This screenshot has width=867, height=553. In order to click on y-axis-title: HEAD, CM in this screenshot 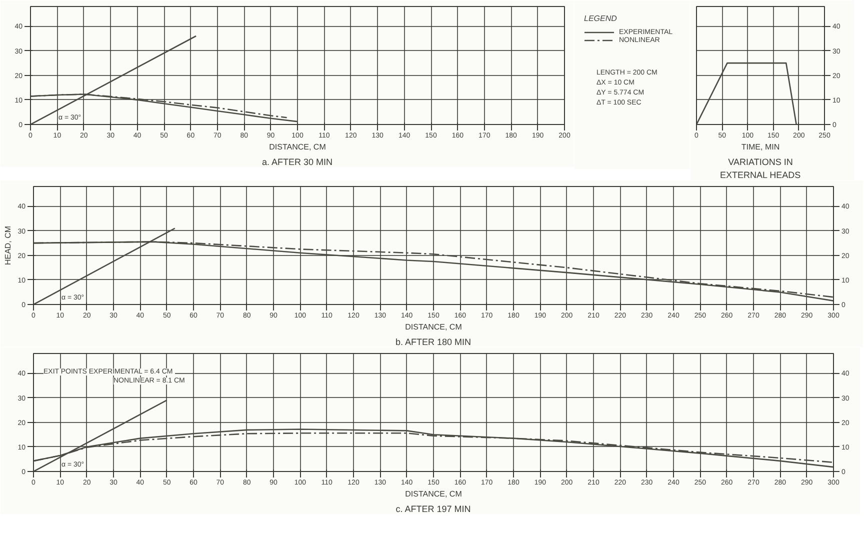, I will do `click(8, 246)`.